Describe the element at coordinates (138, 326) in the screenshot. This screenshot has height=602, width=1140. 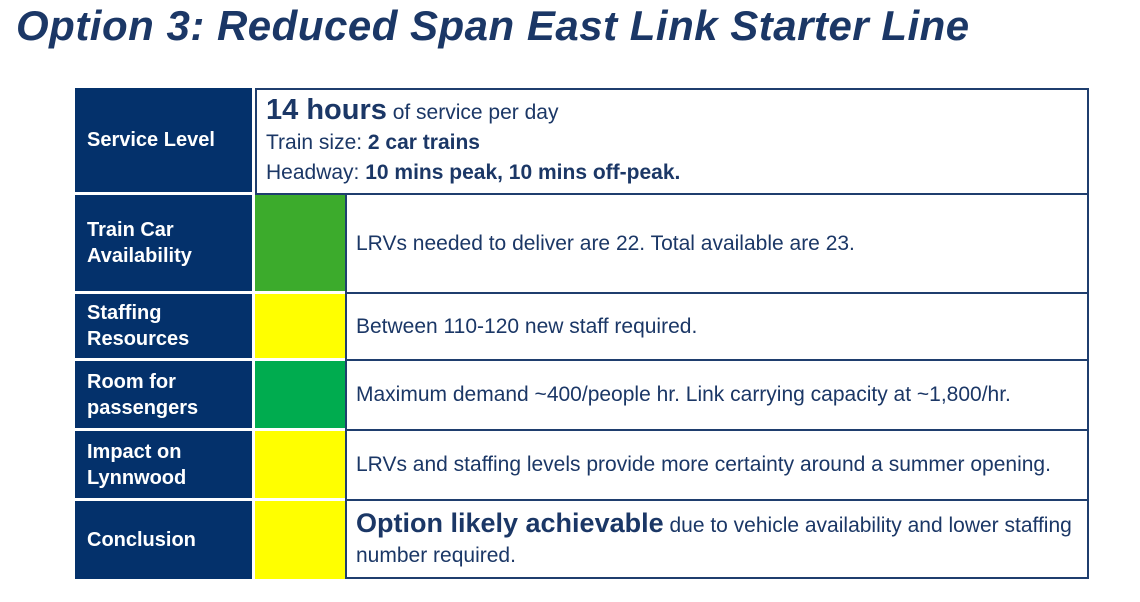
I see `row-label-text: Staffing Resources` at that location.